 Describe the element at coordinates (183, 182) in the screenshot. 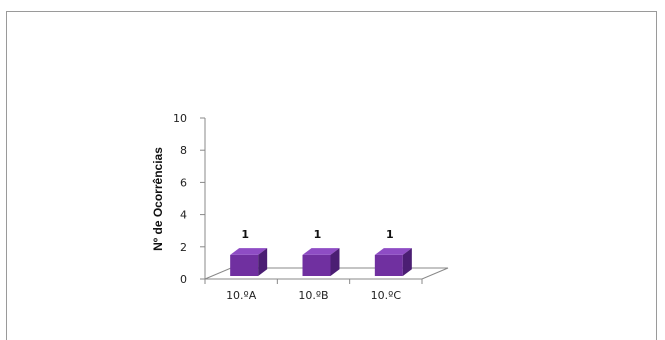

I see `y-tick-label: 6` at that location.